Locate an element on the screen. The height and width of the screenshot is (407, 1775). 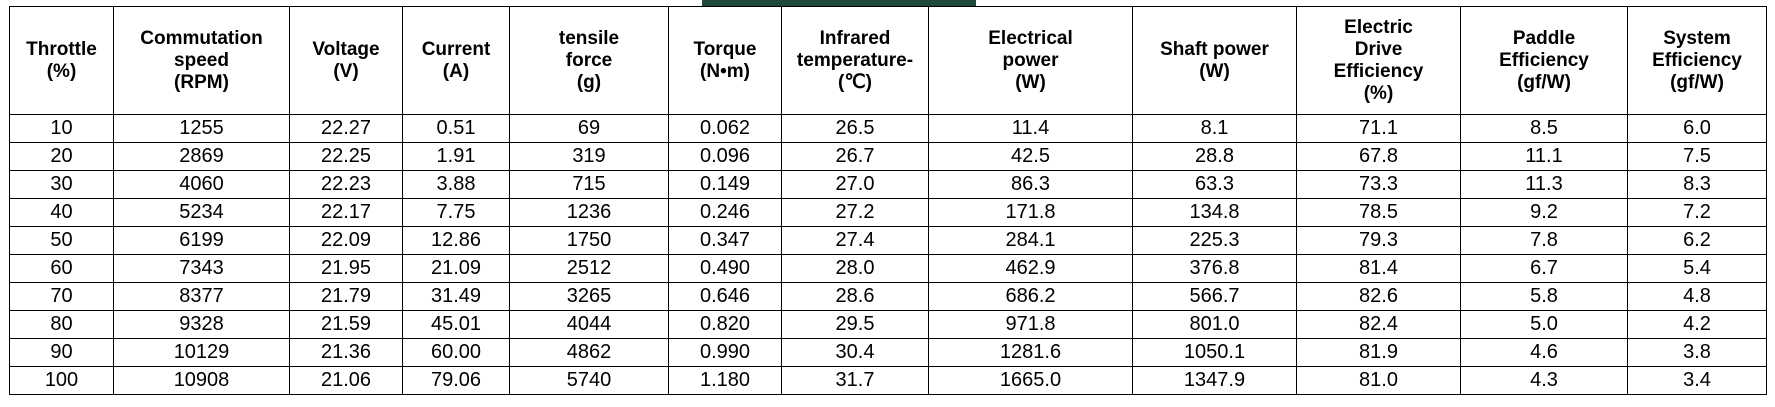
header-cell: Electrical power (W) is located at coordinates (1030, 60).